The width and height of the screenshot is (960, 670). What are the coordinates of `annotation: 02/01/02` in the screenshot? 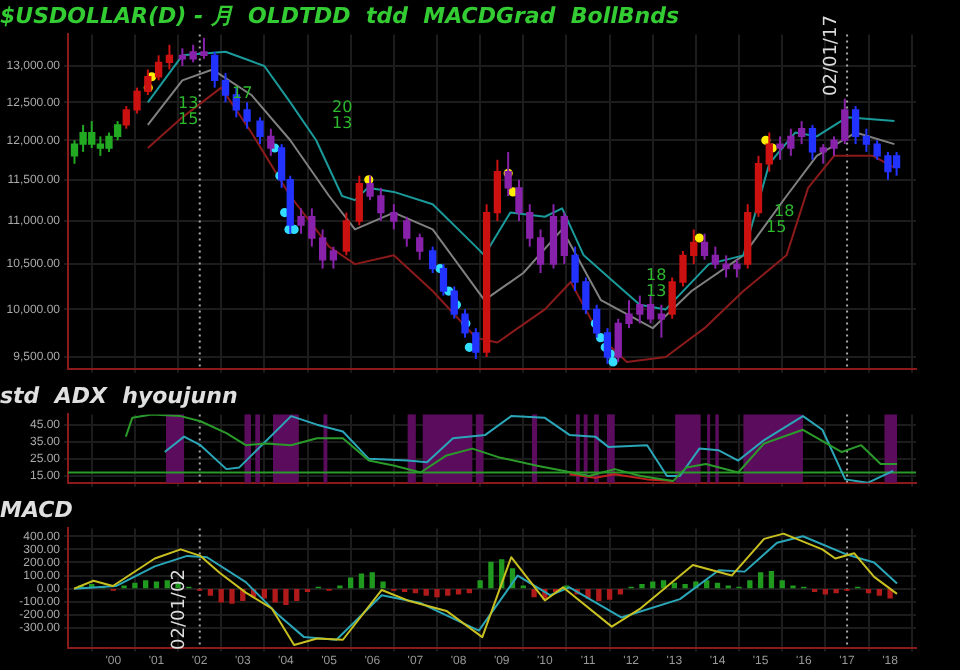 It's located at (179, 609).